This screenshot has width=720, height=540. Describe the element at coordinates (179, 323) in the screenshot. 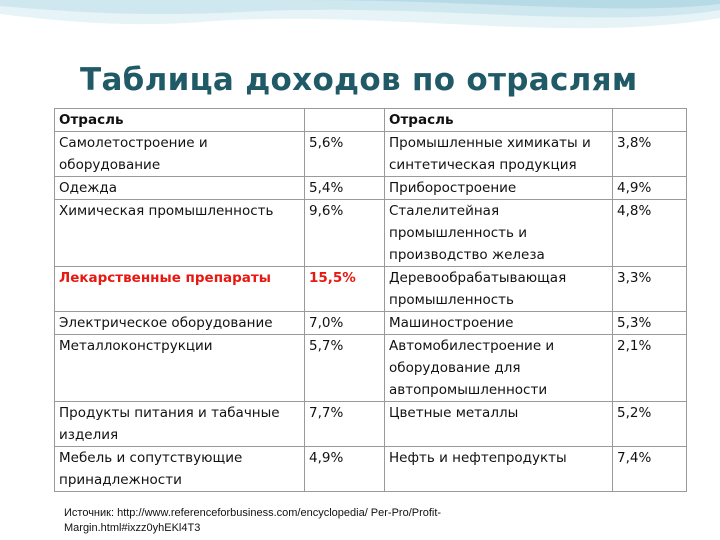

I see `industry-name: Электрическое оборудование` at that location.